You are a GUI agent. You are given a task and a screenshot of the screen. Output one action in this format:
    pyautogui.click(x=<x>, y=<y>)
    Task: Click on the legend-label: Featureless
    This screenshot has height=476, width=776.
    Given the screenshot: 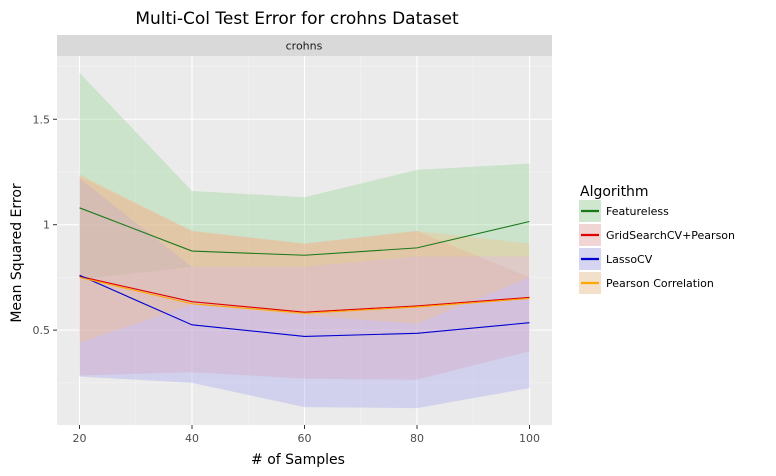 What is the action you would take?
    pyautogui.click(x=637, y=211)
    